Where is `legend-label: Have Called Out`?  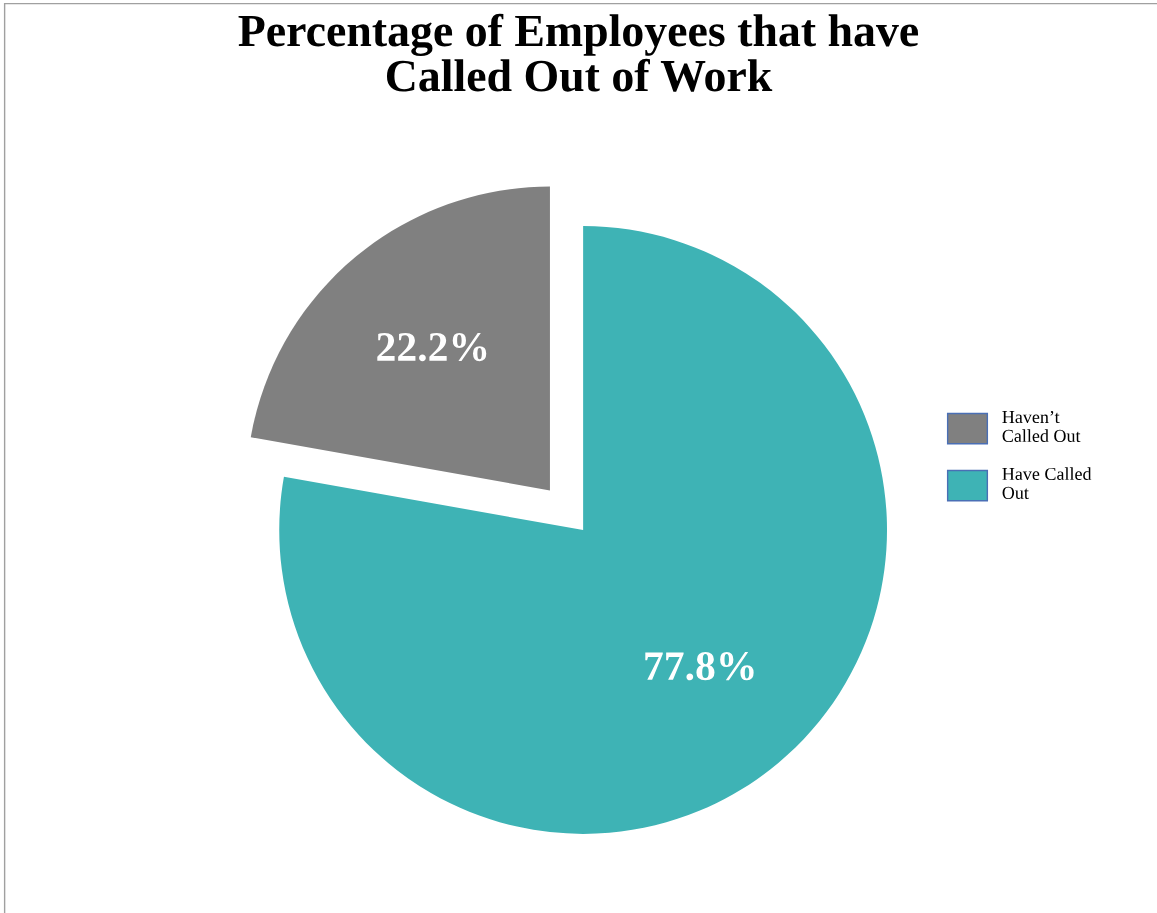
legend-label: Have Called Out is located at coordinates (1047, 483).